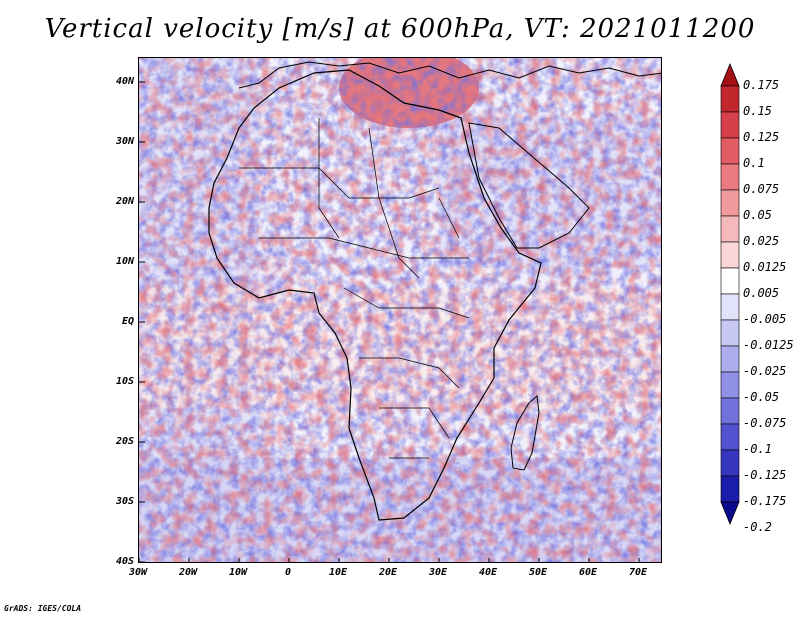  Describe the element at coordinates (124, 81) in the screenshot. I see `lat-tick-label: 40N` at that location.